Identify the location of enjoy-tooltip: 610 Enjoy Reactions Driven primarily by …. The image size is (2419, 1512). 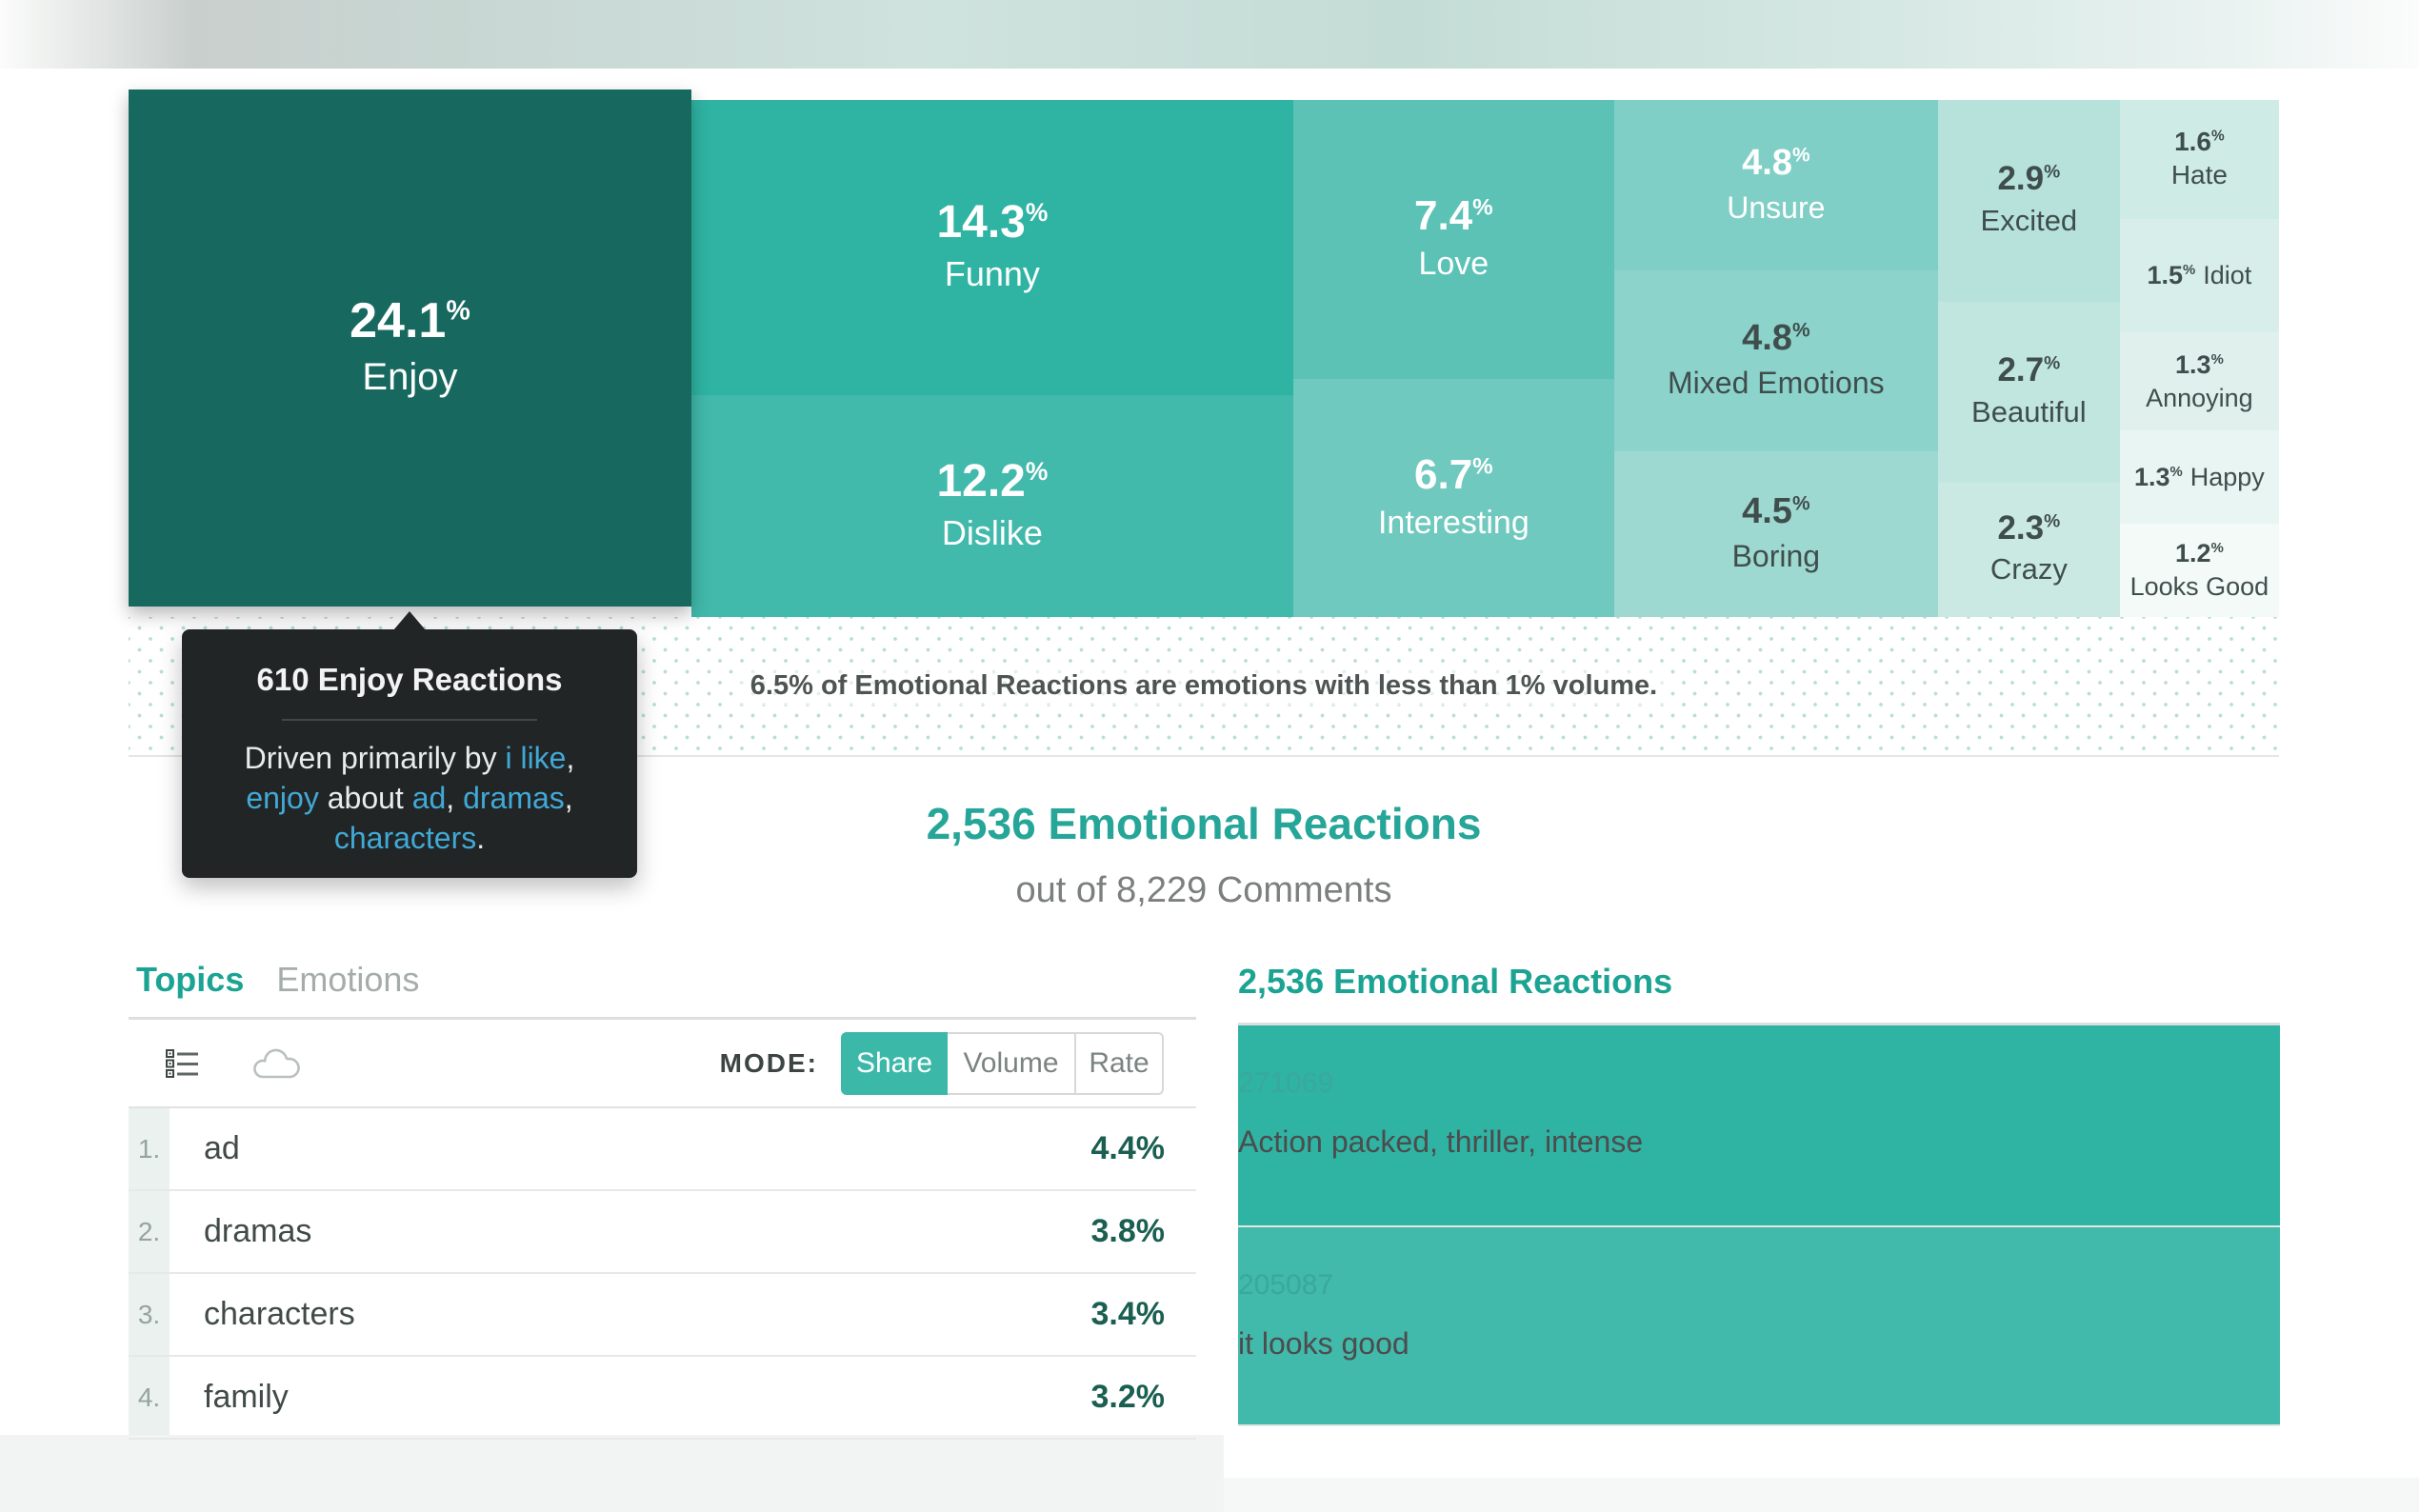
(409, 744).